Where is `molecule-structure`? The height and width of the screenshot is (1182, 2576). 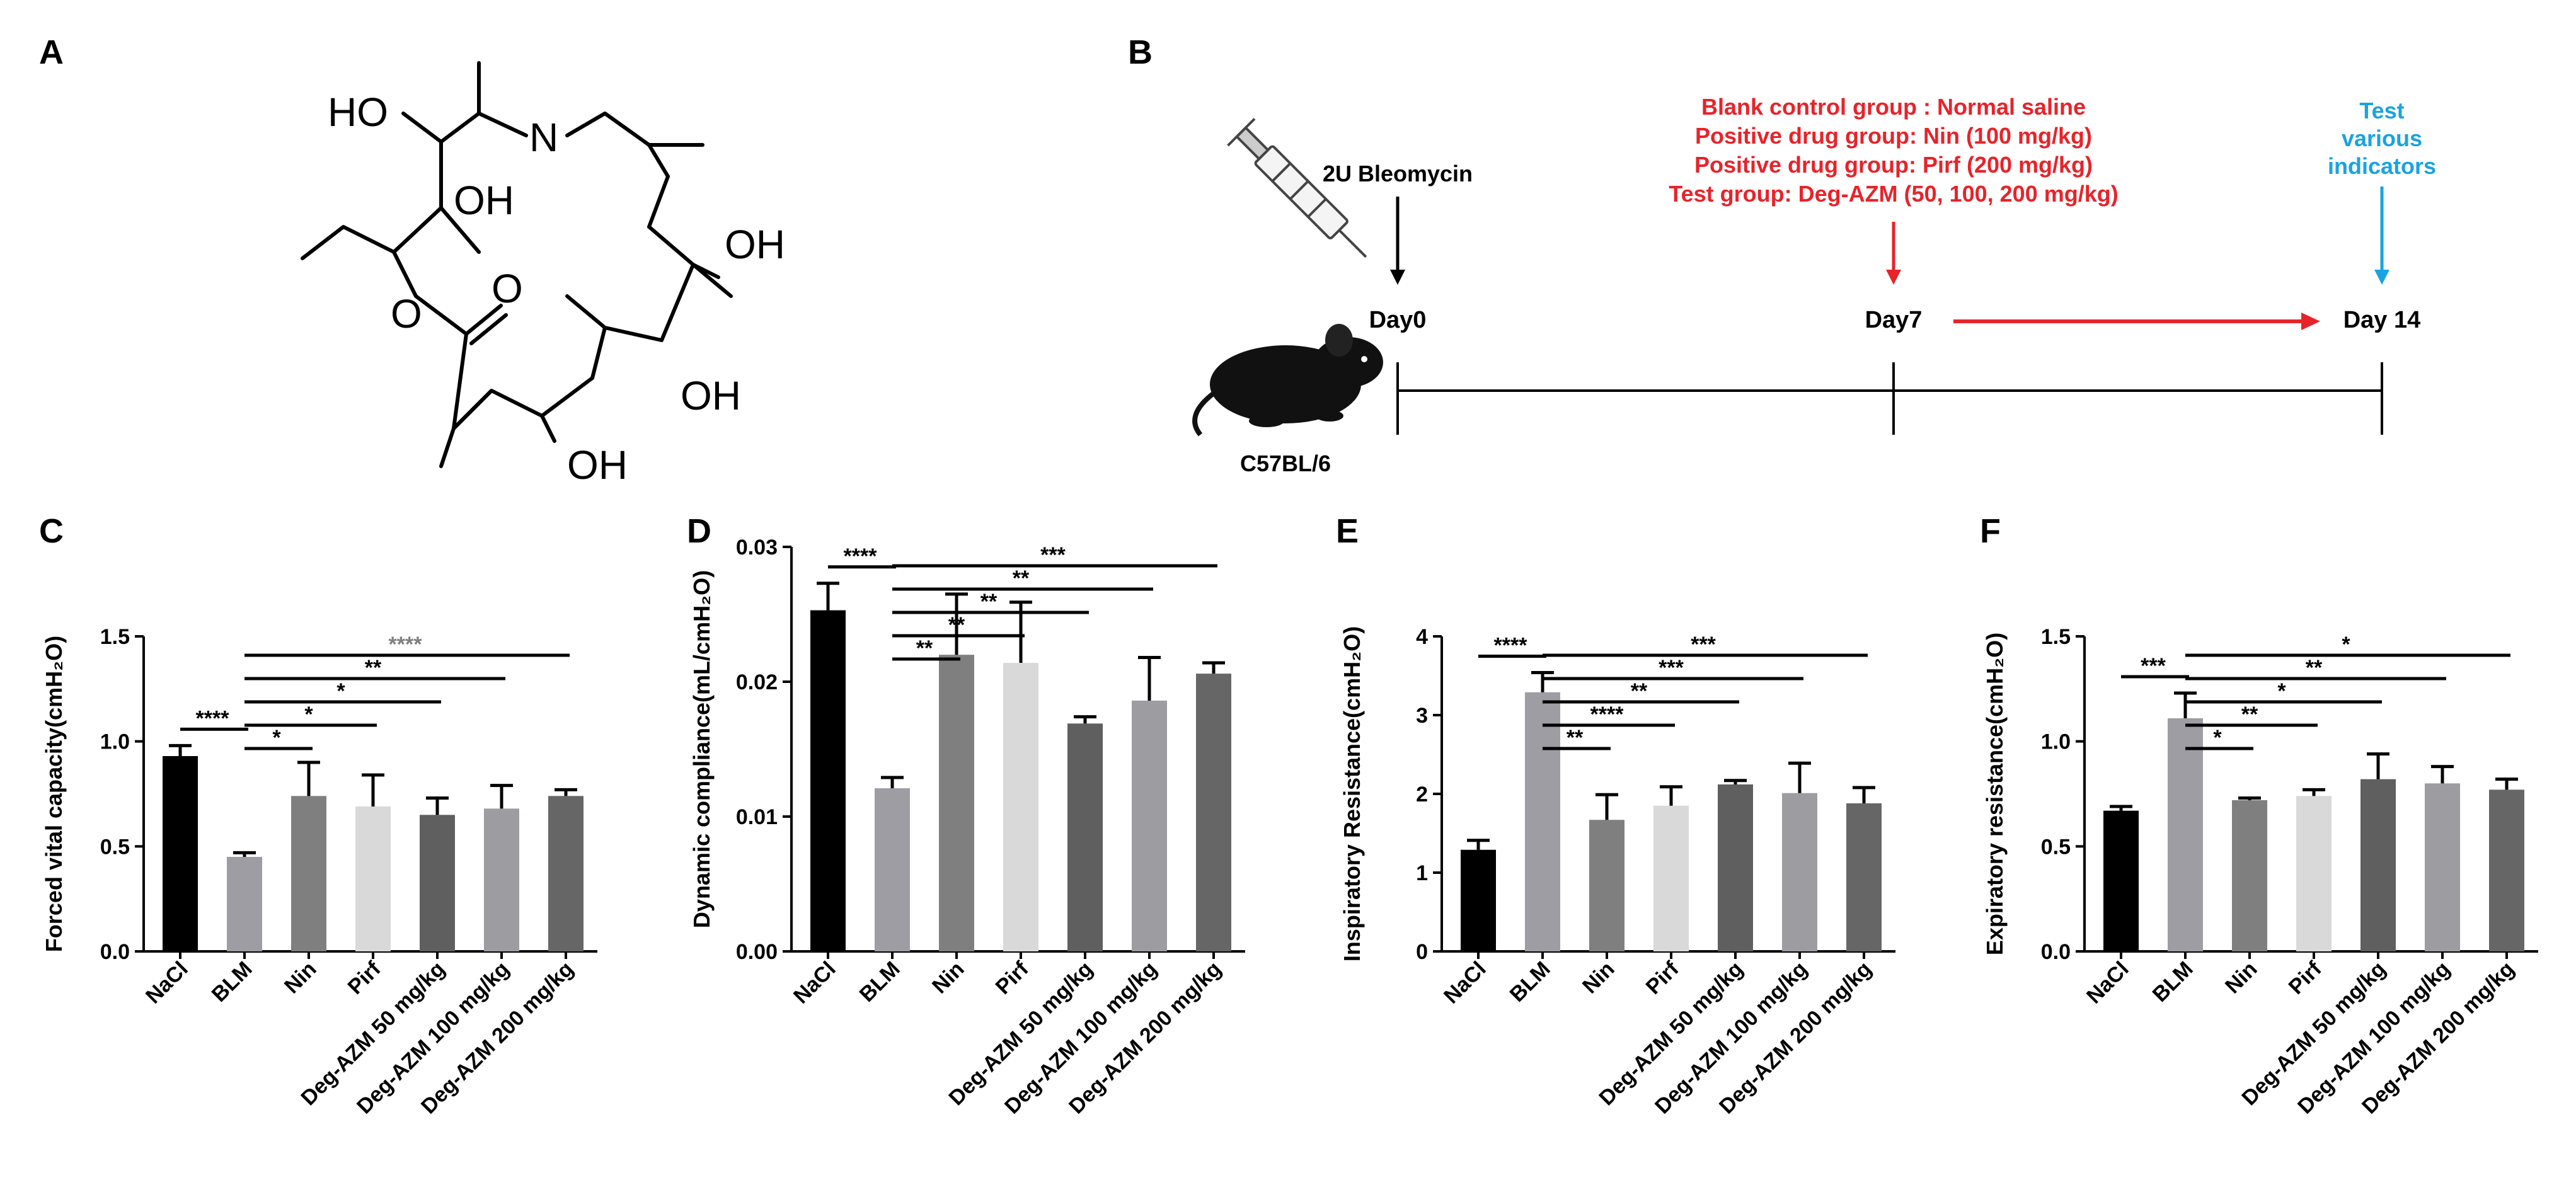
molecule-structure is located at coordinates (517, 264).